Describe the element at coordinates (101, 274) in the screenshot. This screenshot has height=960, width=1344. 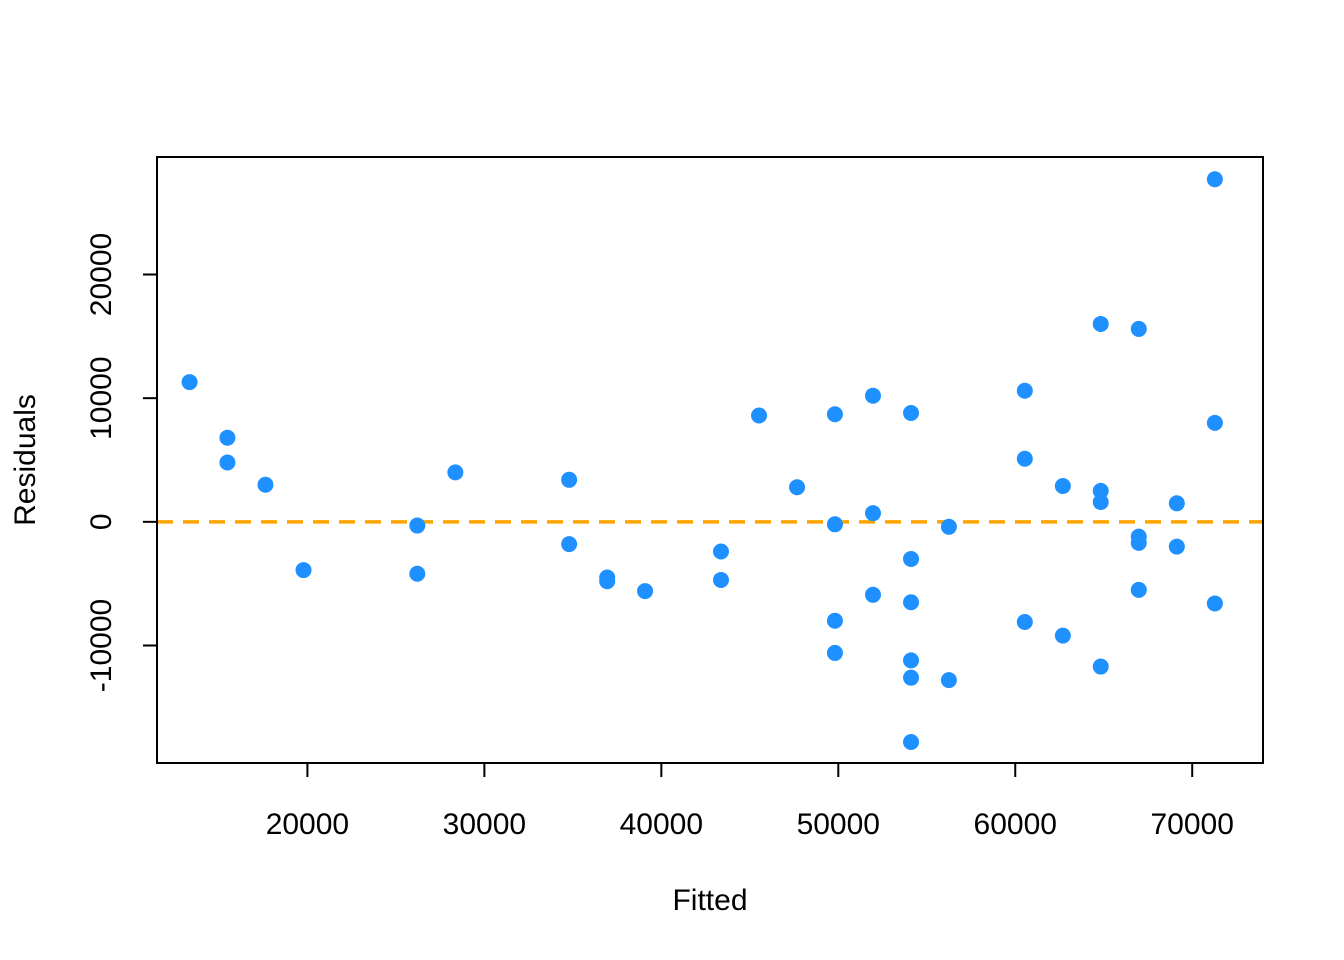
I see `y-tick-label: 20000` at that location.